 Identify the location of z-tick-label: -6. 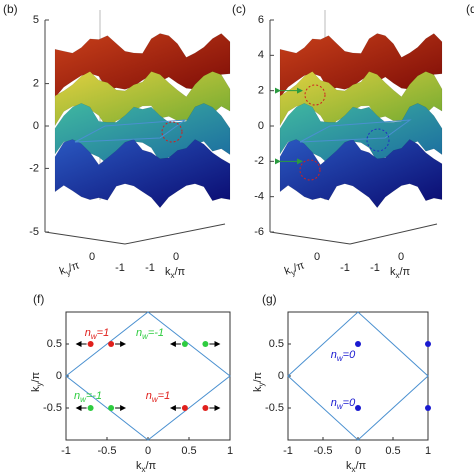
(259, 232).